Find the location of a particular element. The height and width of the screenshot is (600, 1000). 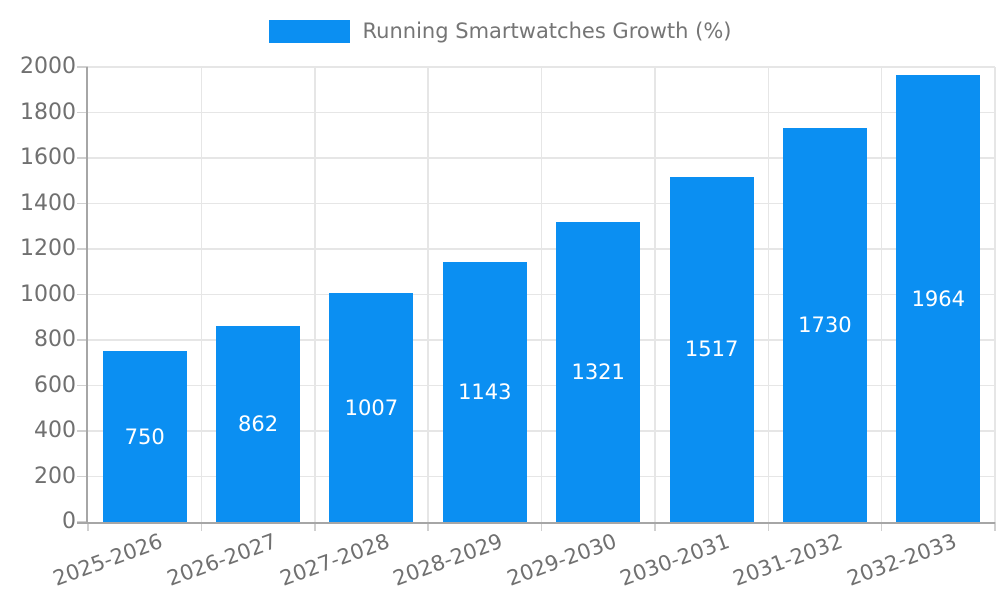

y-tick-label: 1200 is located at coordinates (48, 248).